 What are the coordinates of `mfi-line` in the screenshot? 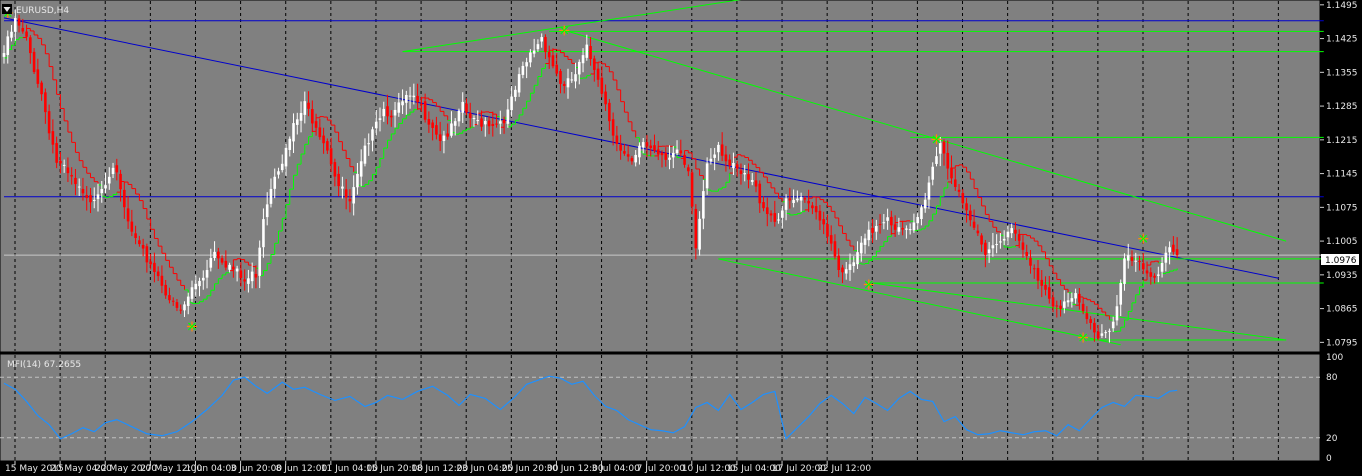 It's located at (590, 407).